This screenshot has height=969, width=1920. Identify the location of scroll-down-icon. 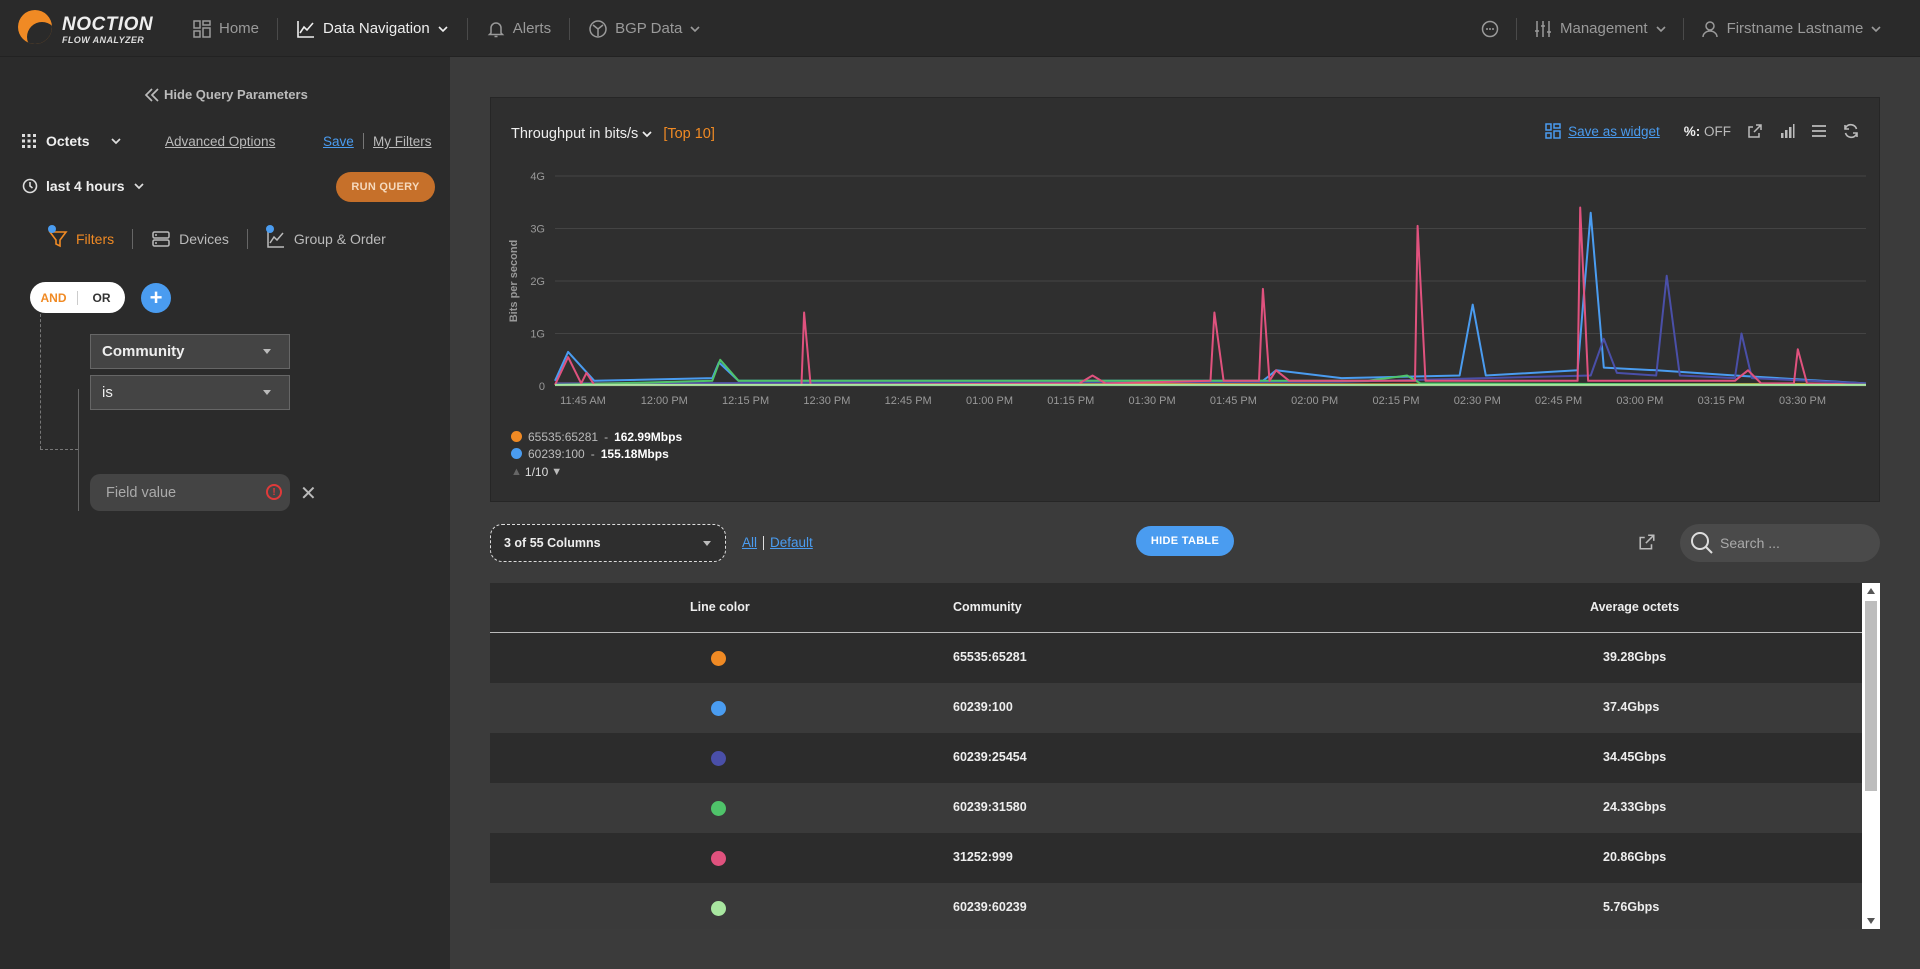
(1871, 921).